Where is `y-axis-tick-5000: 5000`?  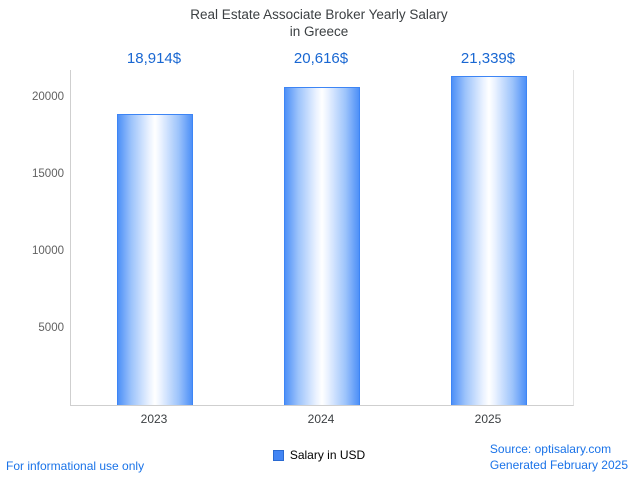
y-axis-tick-5000: 5000 is located at coordinates (51, 327).